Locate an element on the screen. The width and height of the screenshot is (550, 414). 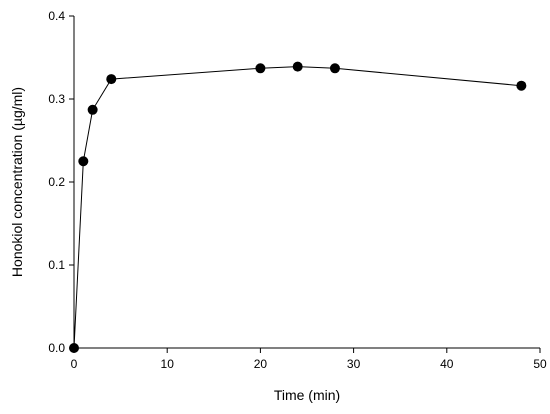
x-tick-label: 50 is located at coordinates (540, 364).